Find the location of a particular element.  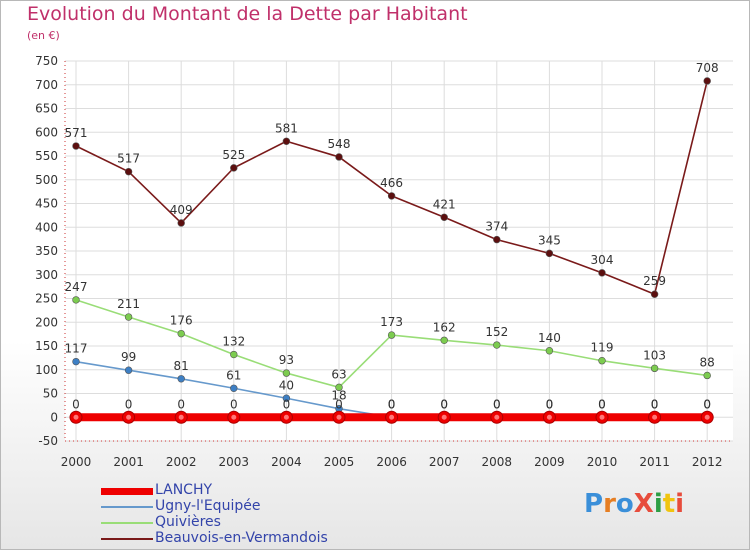

data-label: 581 is located at coordinates (286, 128).